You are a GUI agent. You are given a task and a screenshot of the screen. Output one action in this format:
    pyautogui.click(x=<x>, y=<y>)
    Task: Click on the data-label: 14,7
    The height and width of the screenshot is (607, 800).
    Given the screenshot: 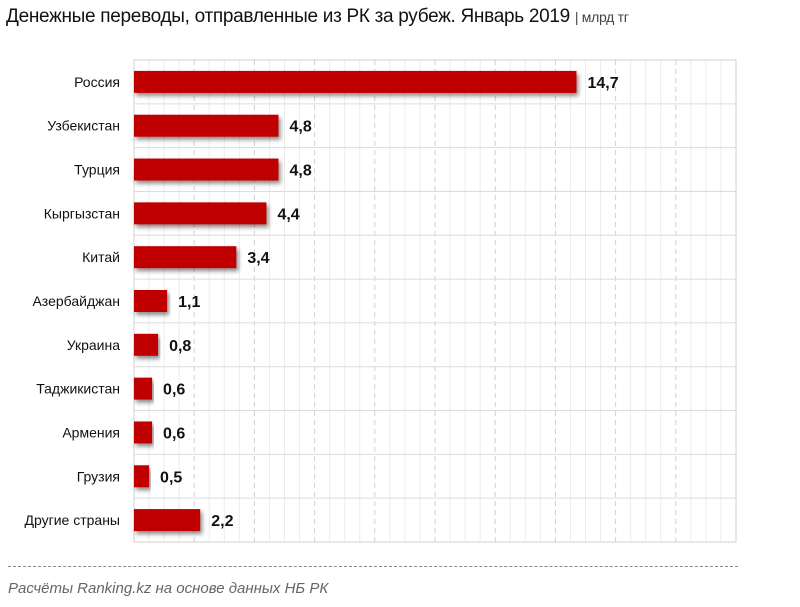 What is the action you would take?
    pyautogui.click(x=602, y=83)
    